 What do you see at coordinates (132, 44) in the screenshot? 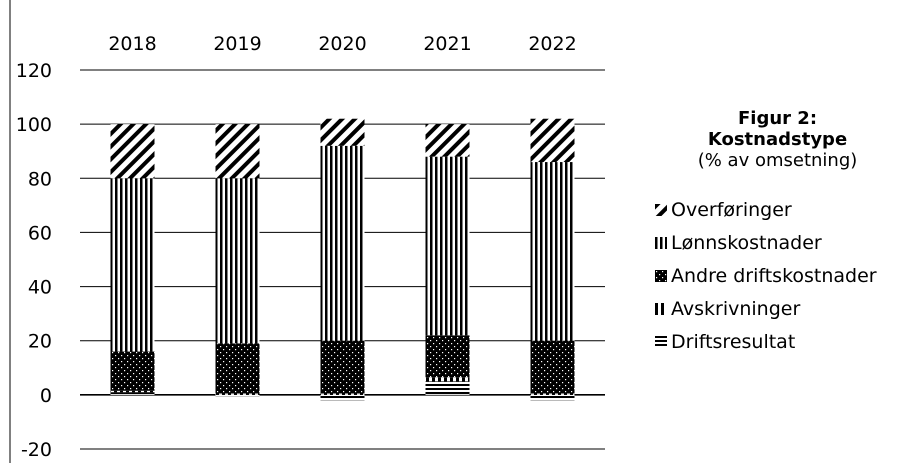
I see `category-label: 2018` at bounding box center [132, 44].